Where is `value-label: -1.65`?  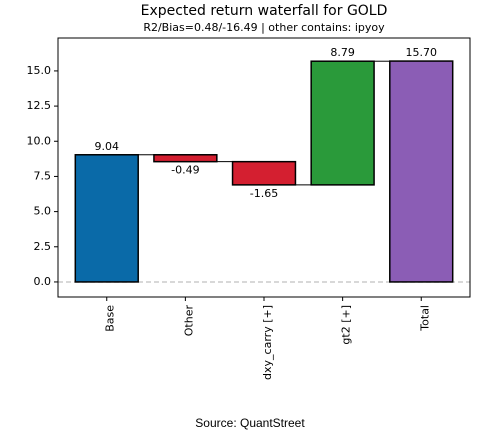 value-label: -1.65 is located at coordinates (264, 193).